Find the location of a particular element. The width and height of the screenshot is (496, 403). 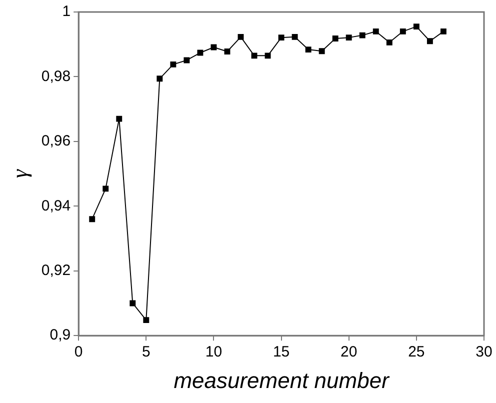

y-tick-label: 1 is located at coordinates (66, 11).